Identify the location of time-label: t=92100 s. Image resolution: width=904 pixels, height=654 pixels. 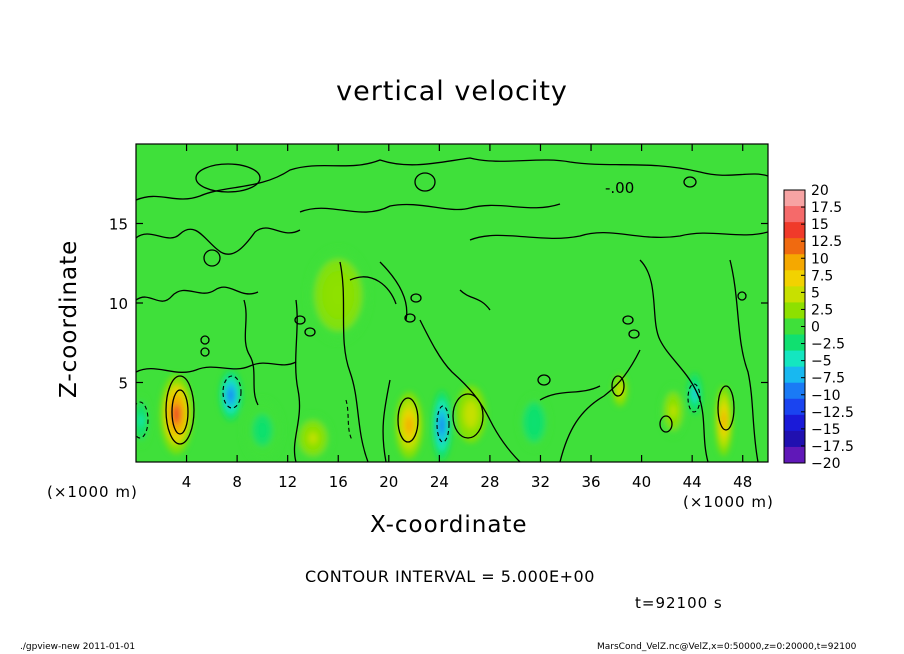
(679, 603).